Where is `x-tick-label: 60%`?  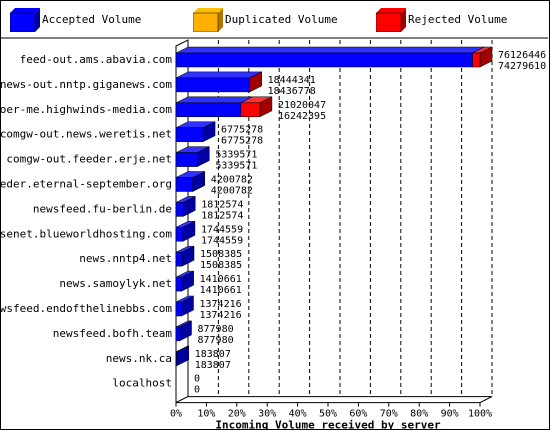
x-tick-label: 60% is located at coordinates (358, 414).